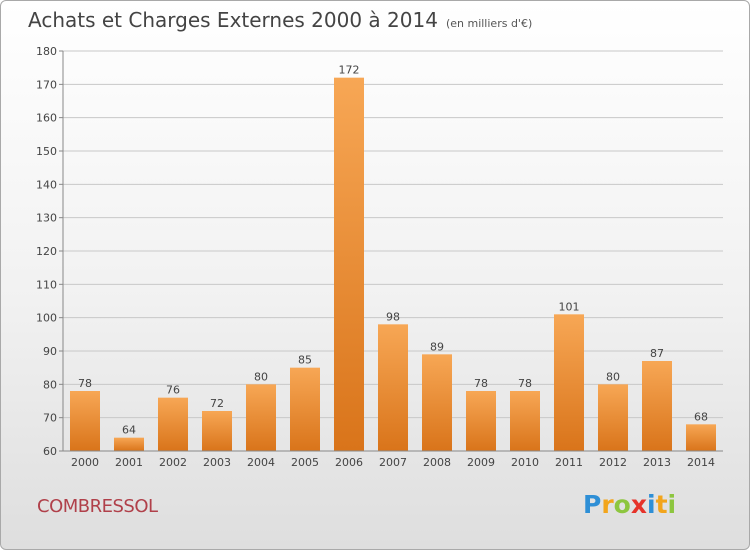  Describe the element at coordinates (233, 20) in the screenshot. I see `title-text: Achats et Charges Externes 2000 à 2014` at that location.